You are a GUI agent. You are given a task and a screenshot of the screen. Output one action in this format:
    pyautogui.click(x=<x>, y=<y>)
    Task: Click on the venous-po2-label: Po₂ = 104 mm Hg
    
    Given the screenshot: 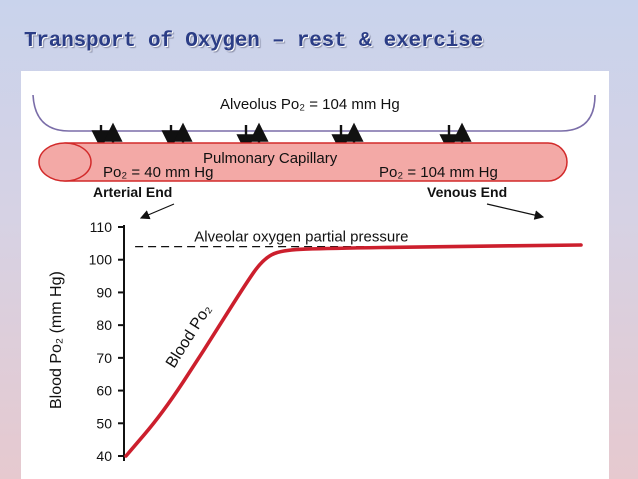 What is the action you would take?
    pyautogui.click(x=438, y=172)
    